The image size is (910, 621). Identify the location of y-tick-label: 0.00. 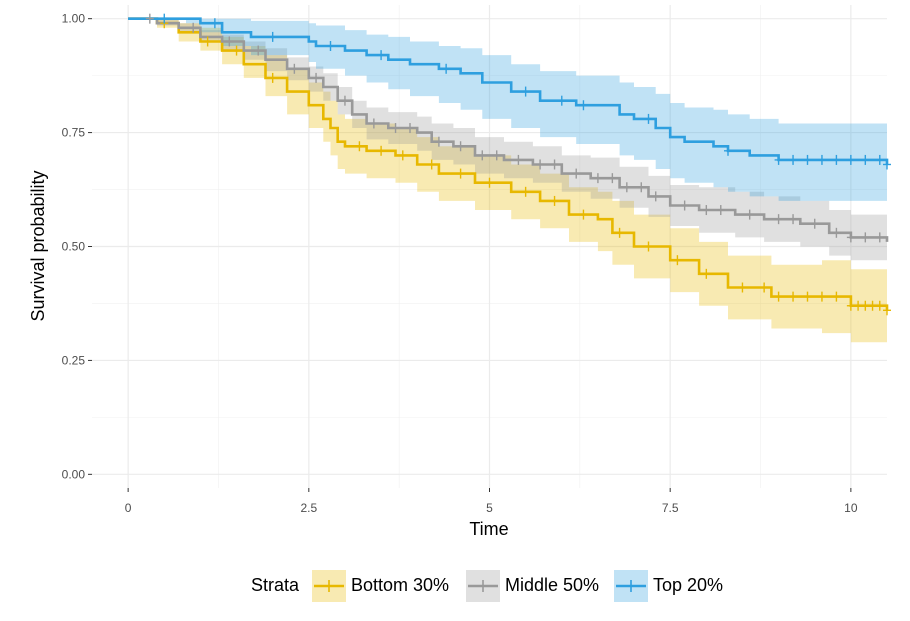
(74, 474).